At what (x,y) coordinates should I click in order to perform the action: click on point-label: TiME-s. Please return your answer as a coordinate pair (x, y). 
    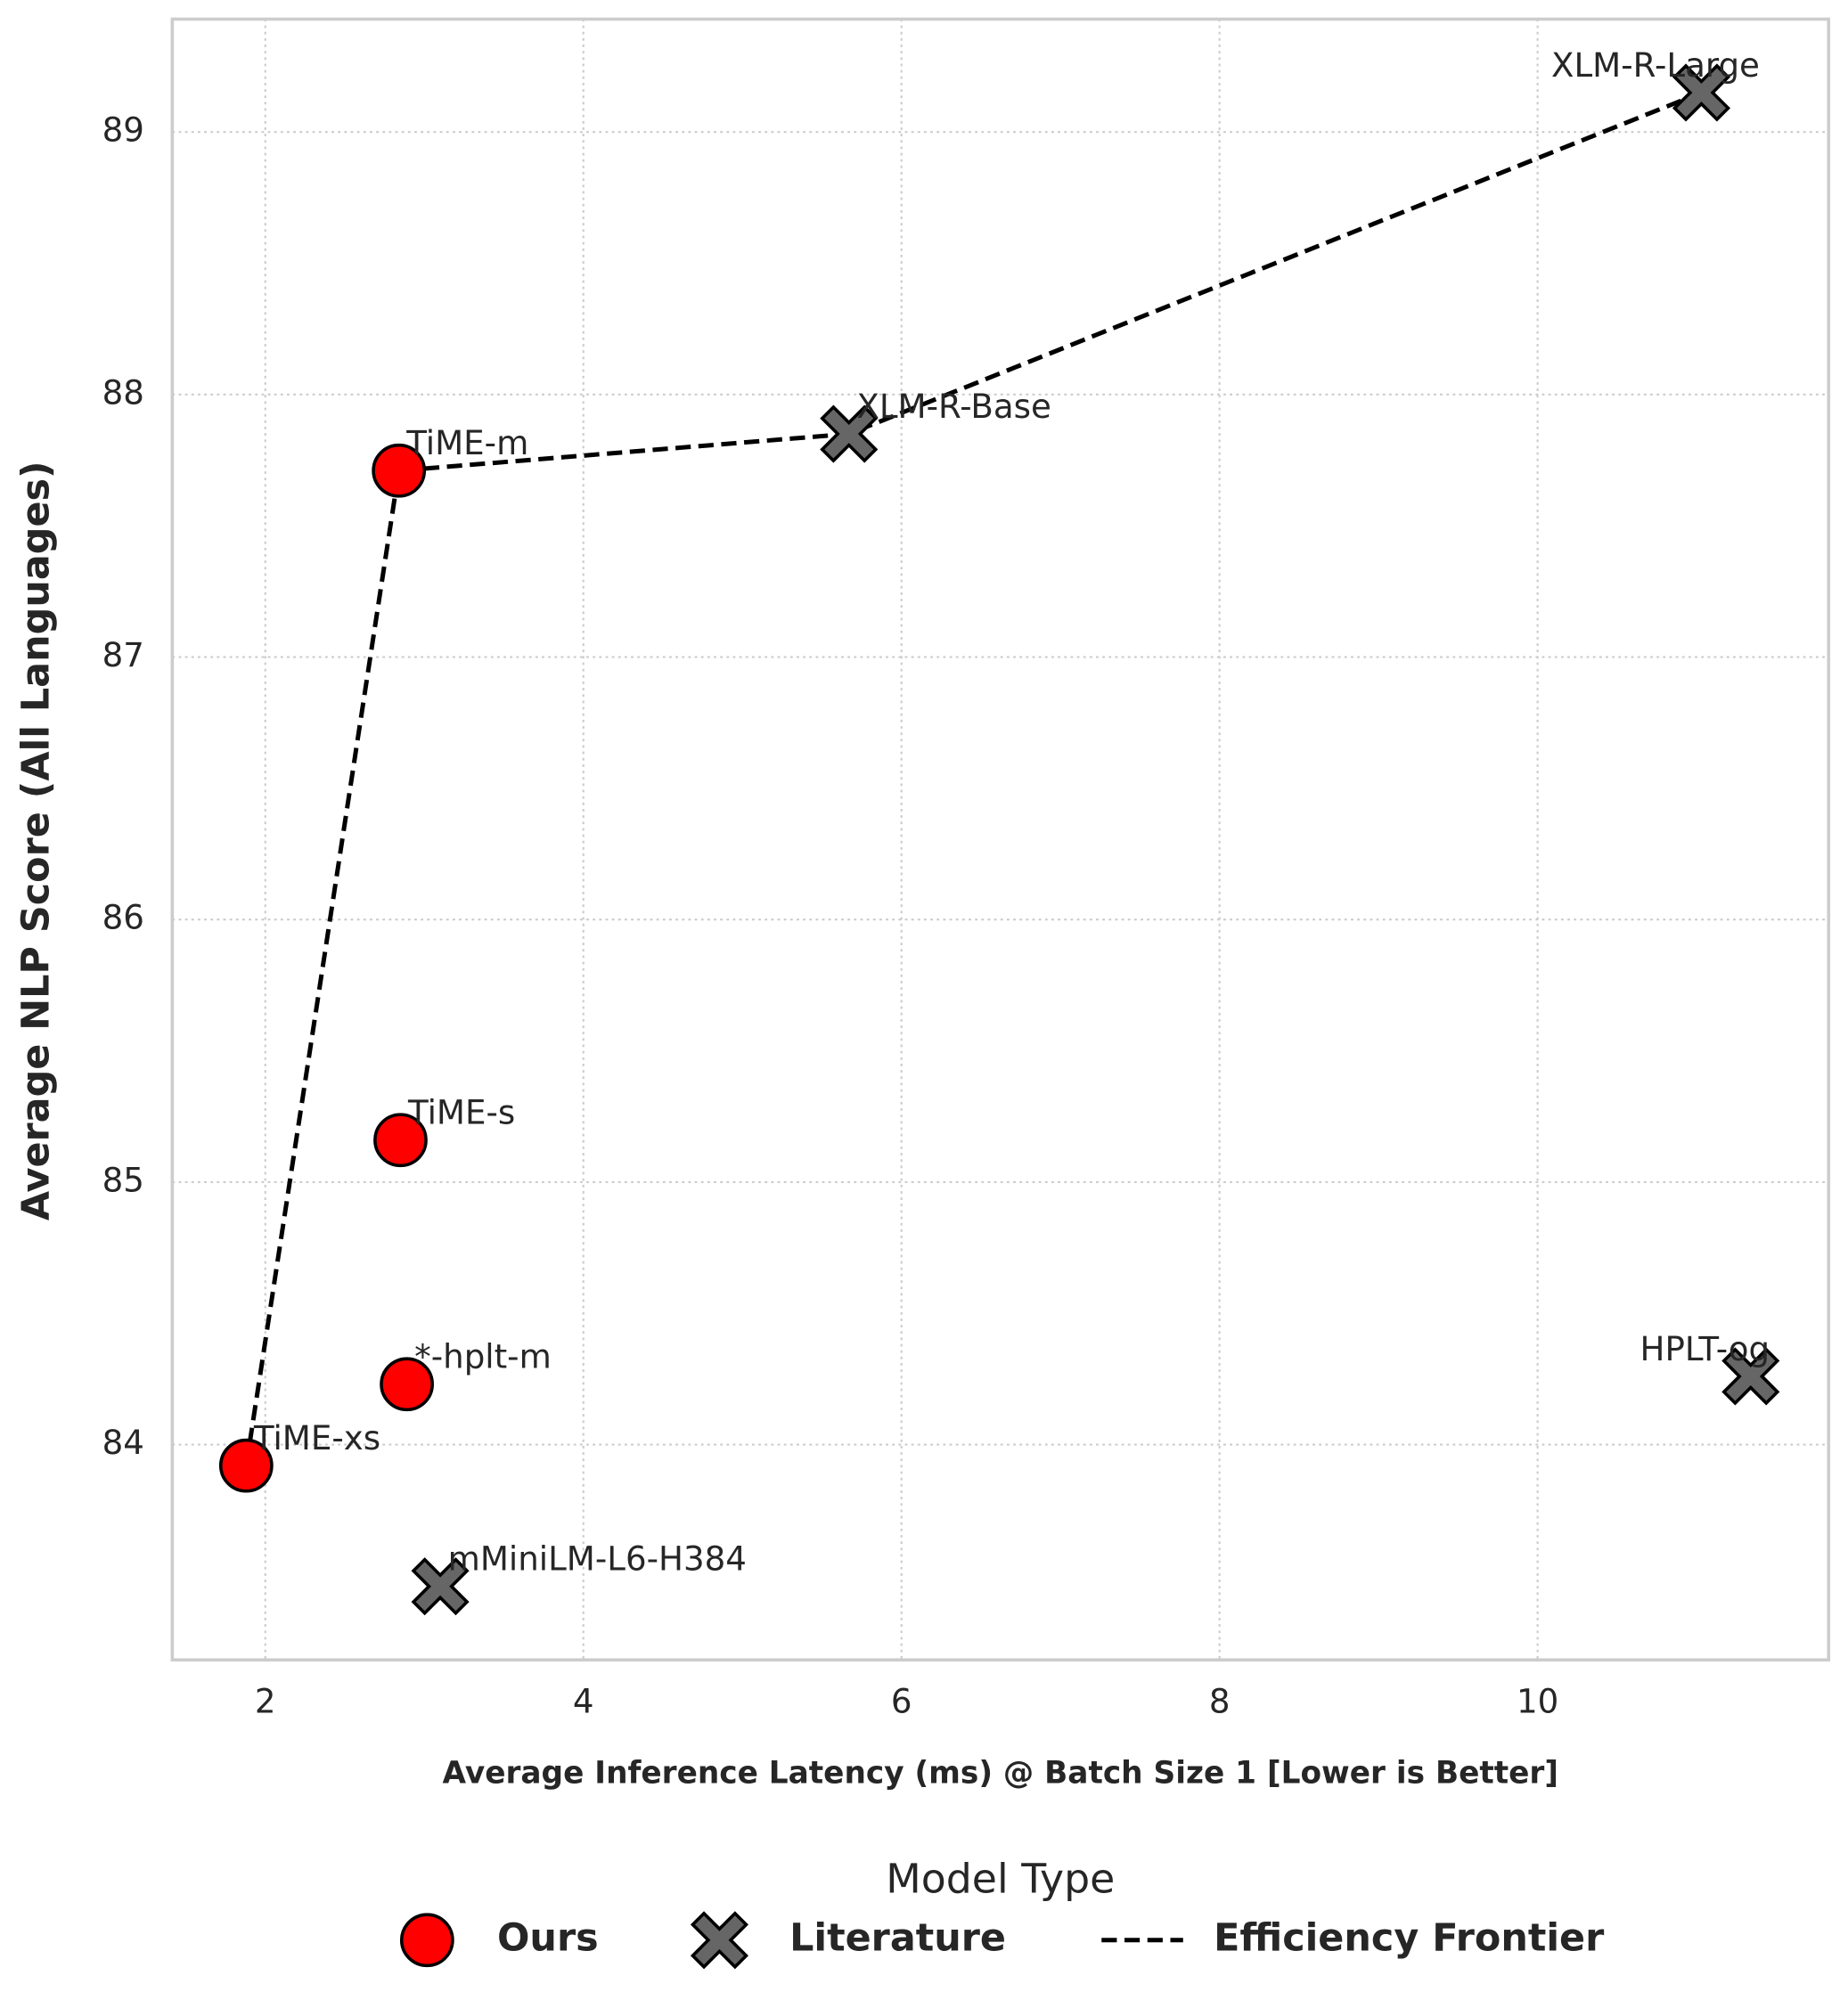
    Looking at the image, I should click on (461, 1112).